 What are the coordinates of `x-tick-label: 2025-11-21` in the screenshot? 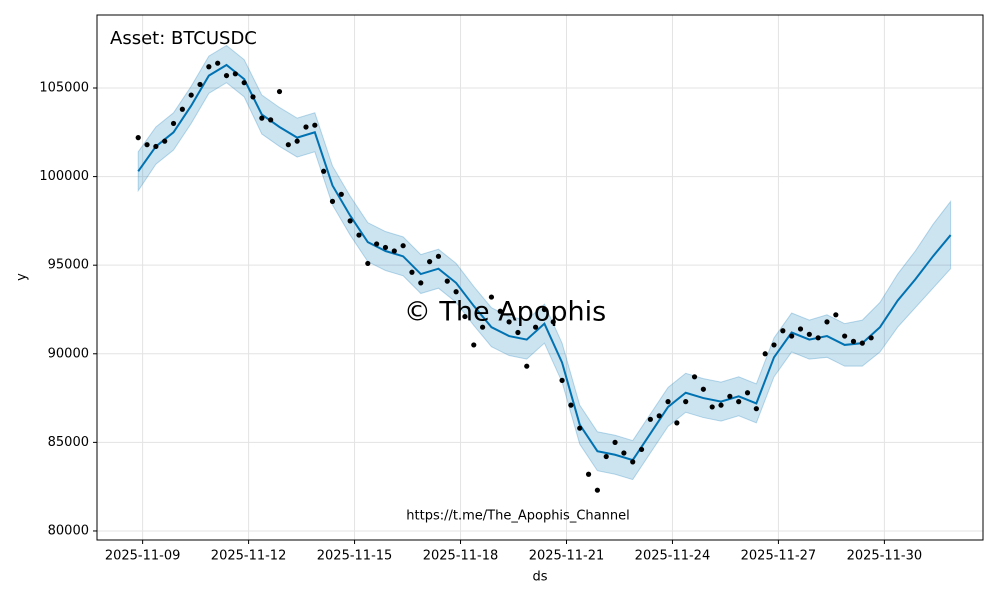 It's located at (567, 556).